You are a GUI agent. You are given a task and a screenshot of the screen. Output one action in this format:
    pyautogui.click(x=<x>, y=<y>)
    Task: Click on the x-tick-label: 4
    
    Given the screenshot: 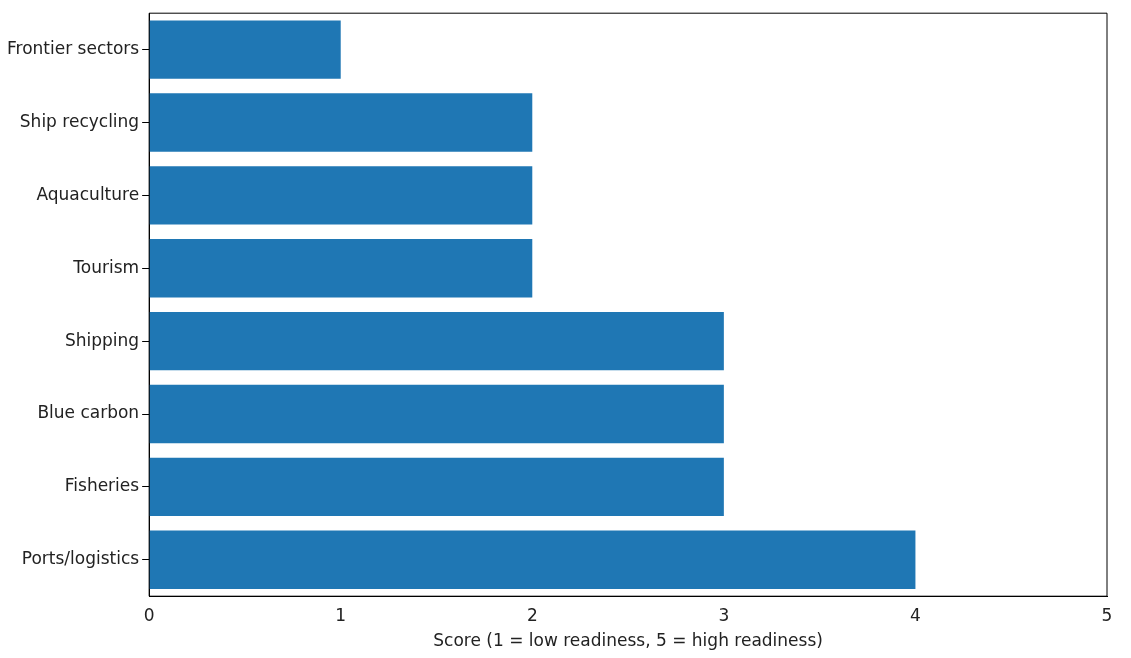 What is the action you would take?
    pyautogui.click(x=915, y=614)
    